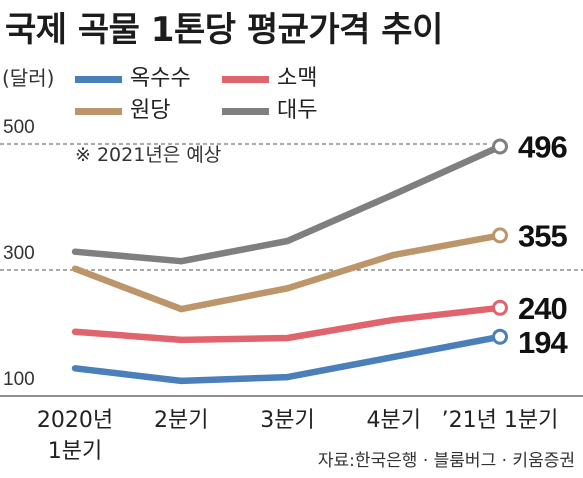 Image resolution: width=583 pixels, height=478 pixels. What do you see at coordinates (224, 30) in the screenshot?
I see `chart-title: 국제 곡물 1톤당 평균가격 추이` at bounding box center [224, 30].